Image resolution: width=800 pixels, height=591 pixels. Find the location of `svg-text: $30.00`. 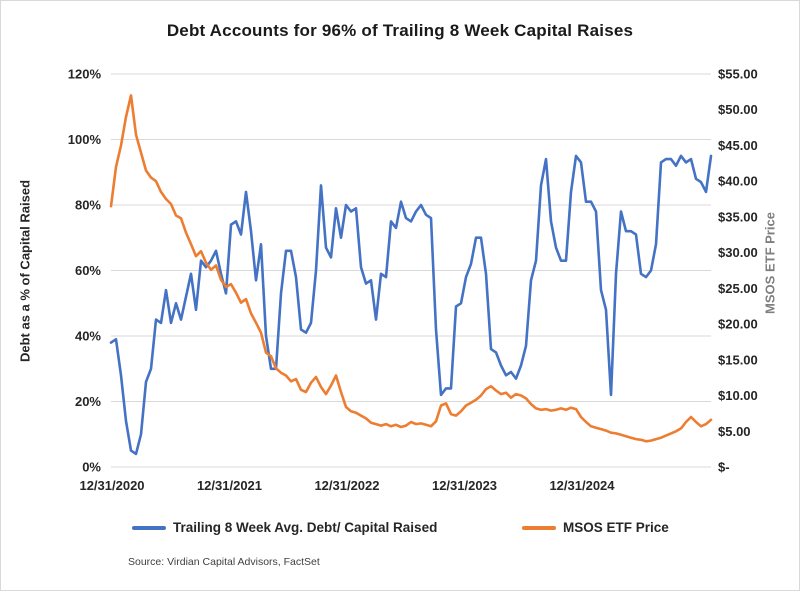

svg-text: $30.00 is located at coordinates (738, 252).